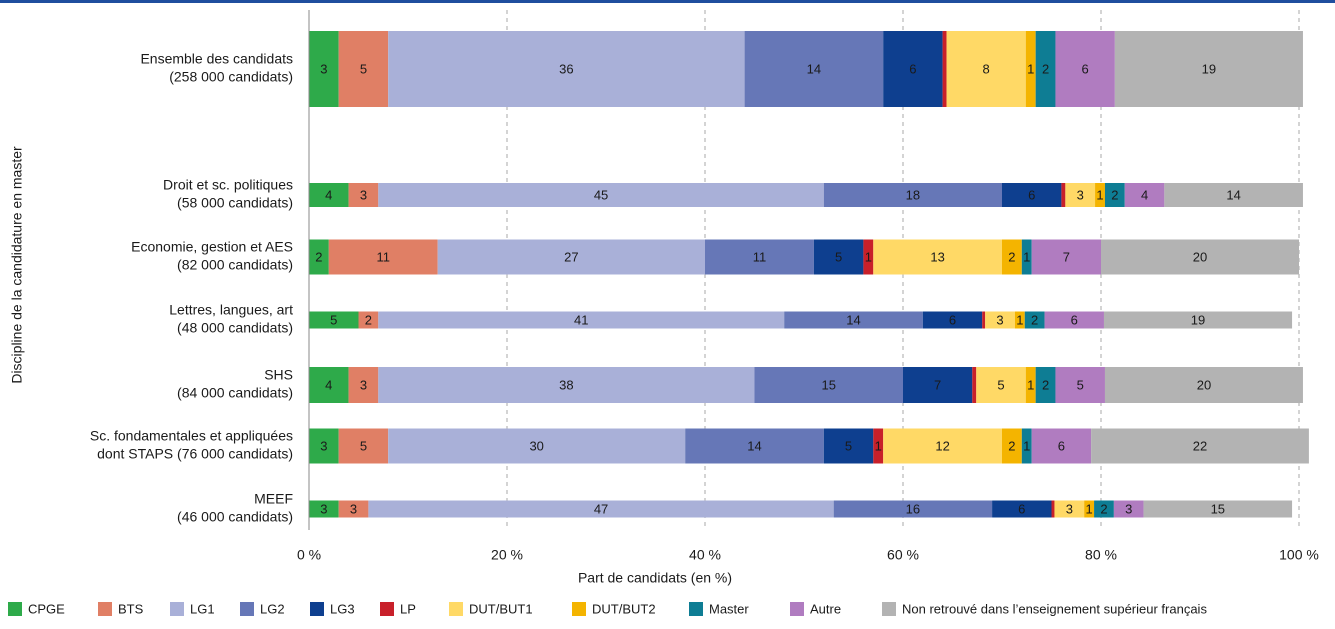 Image resolution: width=1335 pixels, height=629 pixels. I want to click on y-tick-label: (48 000 candidats), so click(235, 328).